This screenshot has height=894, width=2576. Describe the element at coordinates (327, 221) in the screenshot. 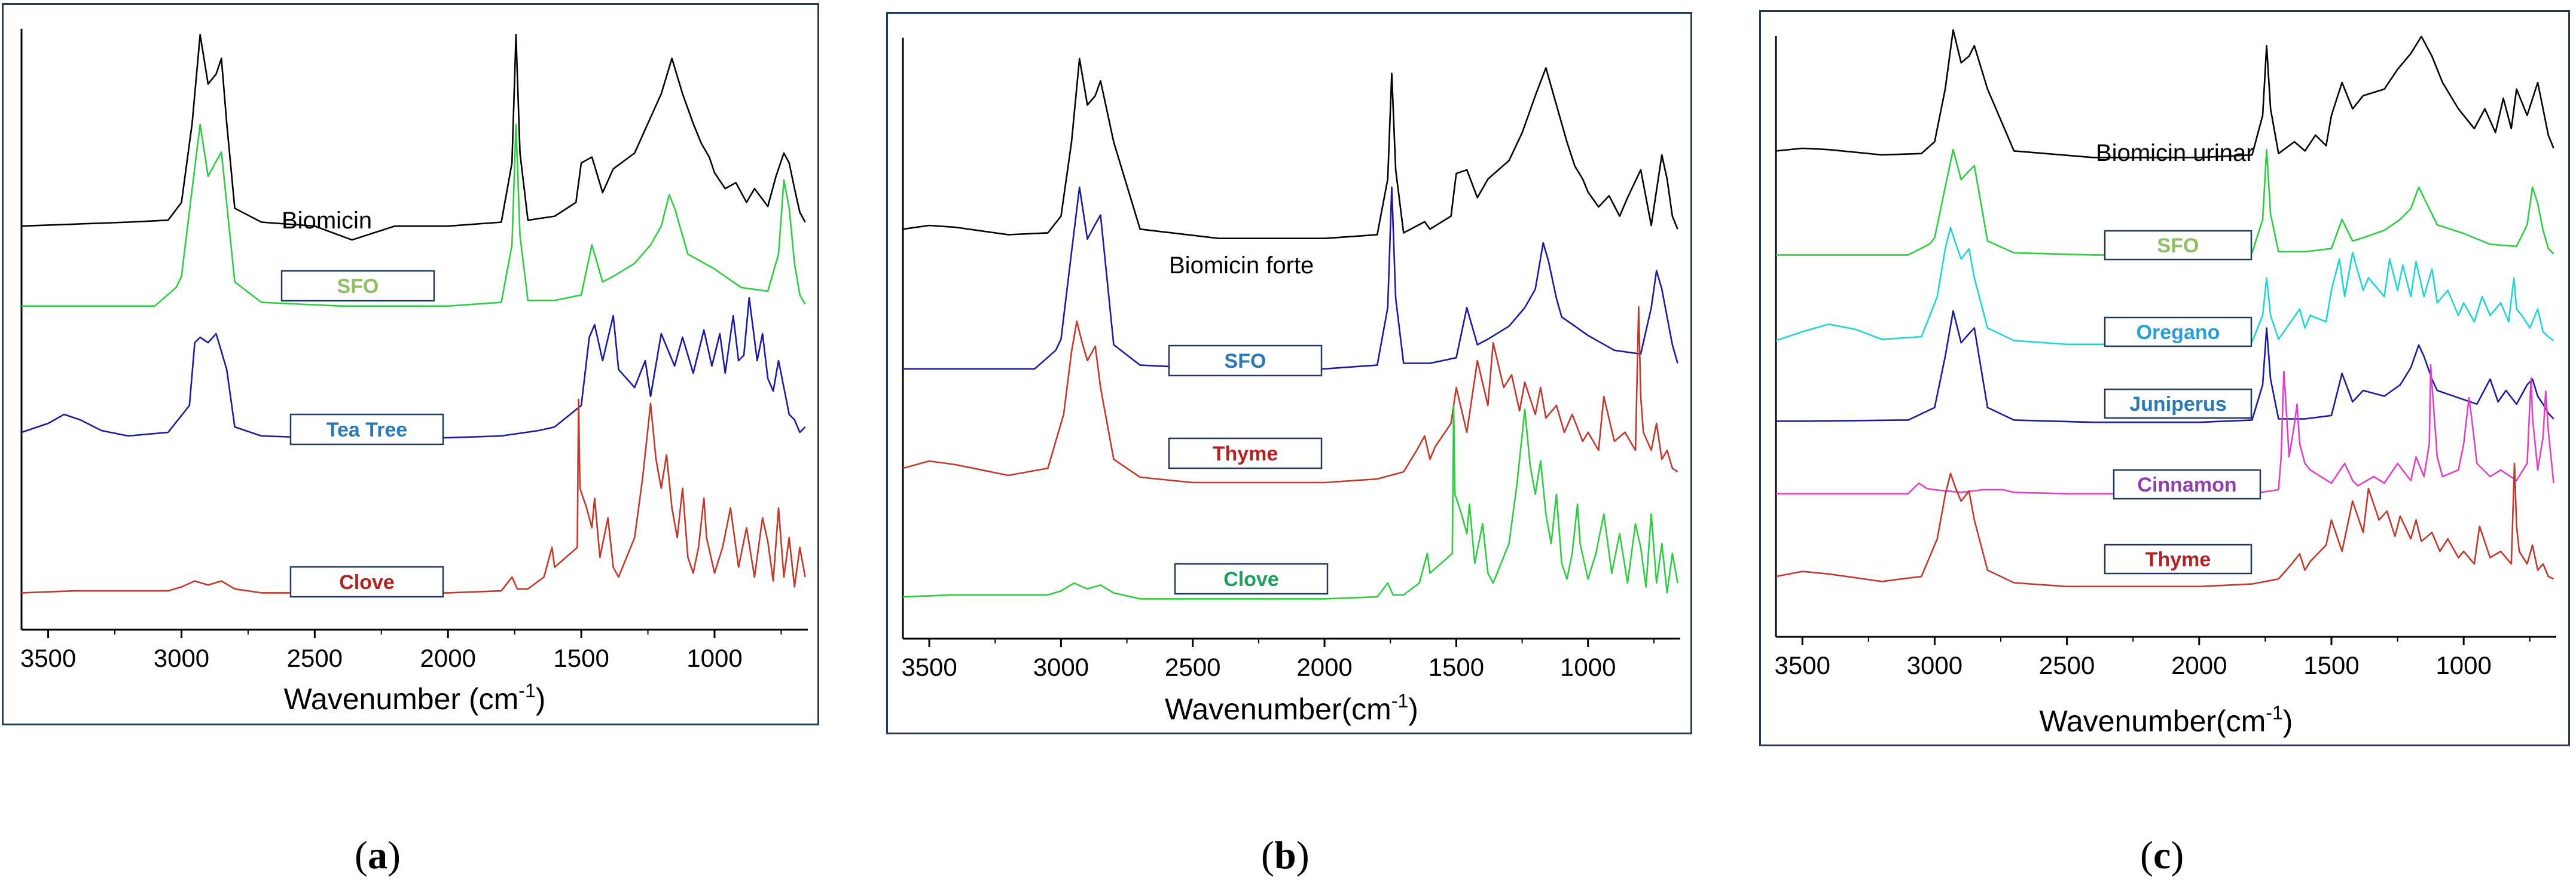

I see `series-label: Biomicin` at that location.